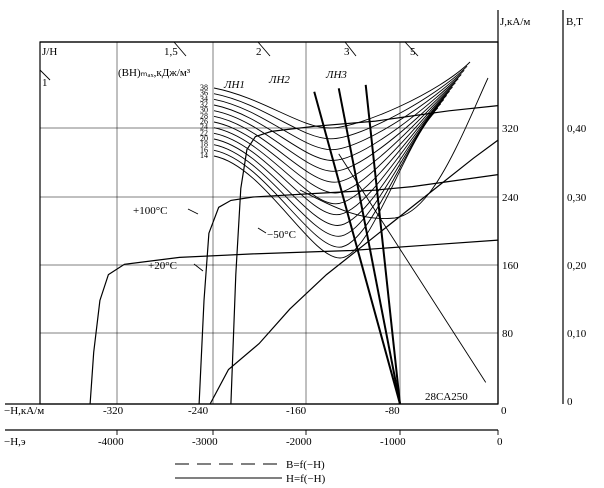  Describe the element at coordinates (259, 52) in the screenshot. I see `top-tick-2: 2` at that location.